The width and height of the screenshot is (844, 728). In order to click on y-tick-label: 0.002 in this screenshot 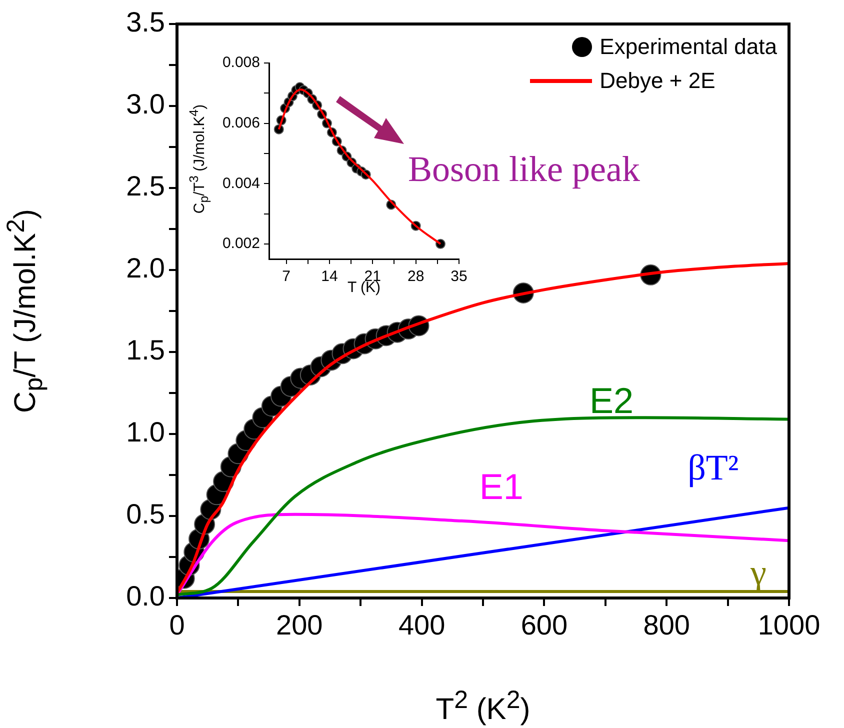, I will do `click(241, 243)`.